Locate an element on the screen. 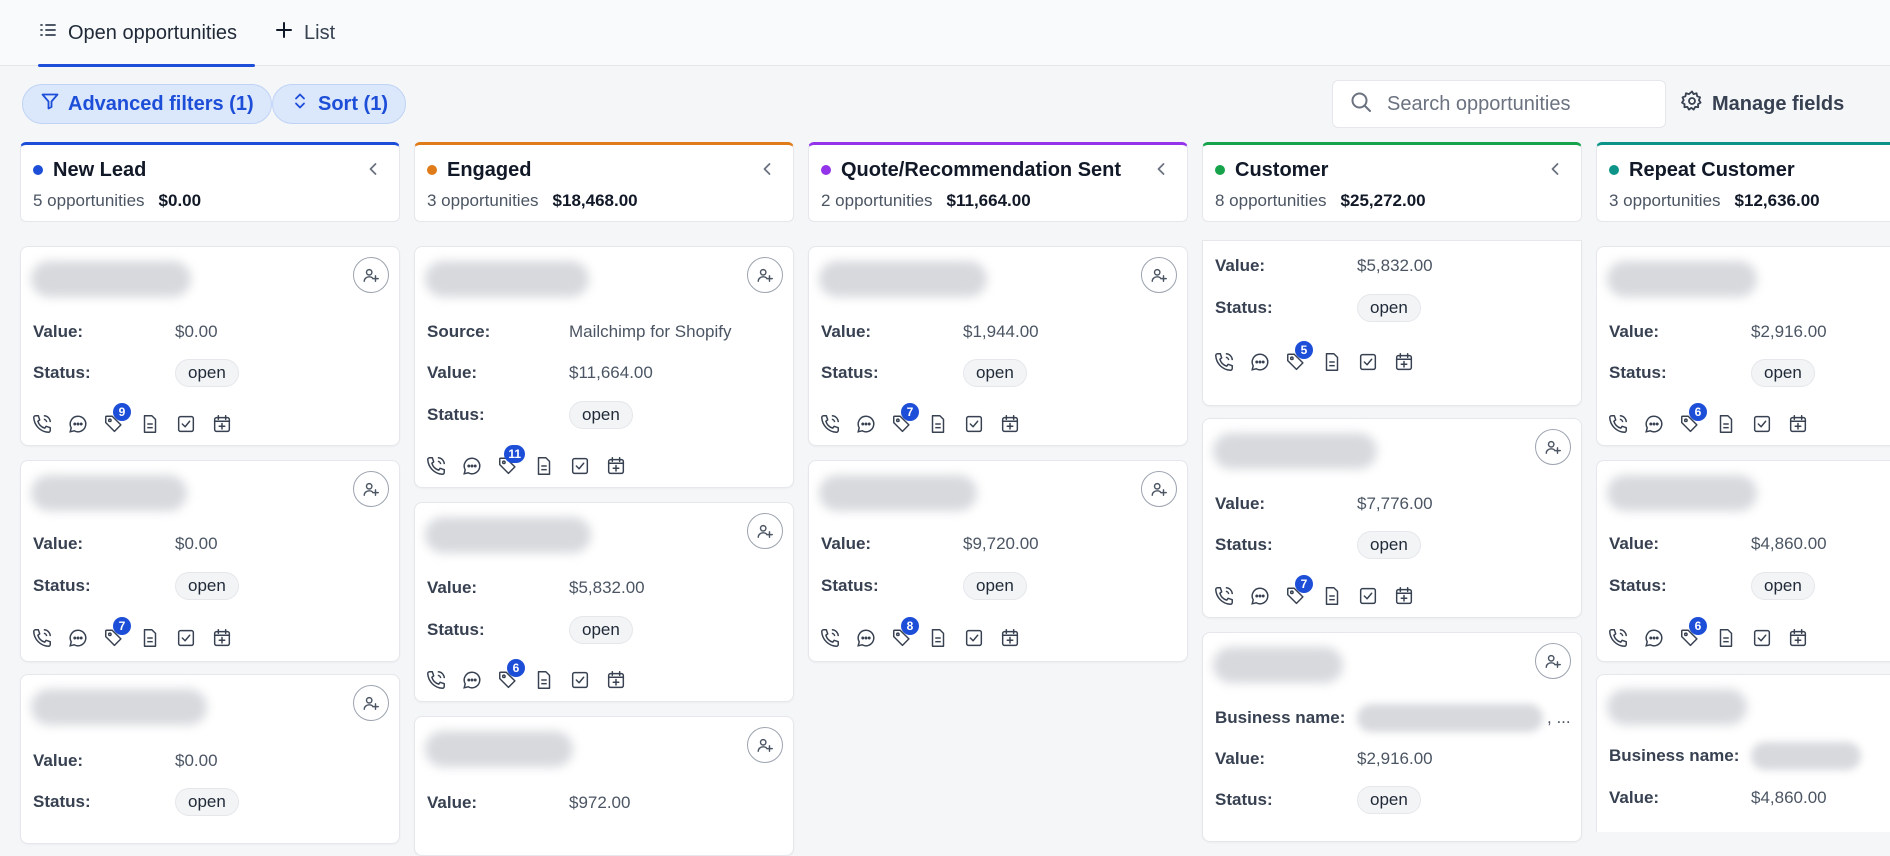  sort-button: Sort (1) is located at coordinates (339, 104).